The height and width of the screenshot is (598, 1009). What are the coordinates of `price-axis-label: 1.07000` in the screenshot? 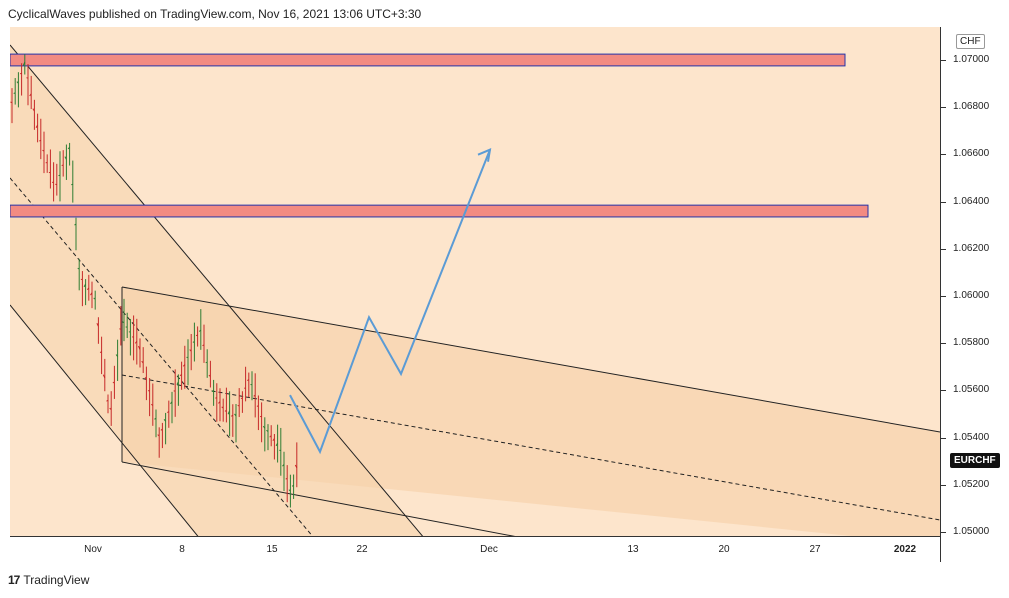 It's located at (971, 59).